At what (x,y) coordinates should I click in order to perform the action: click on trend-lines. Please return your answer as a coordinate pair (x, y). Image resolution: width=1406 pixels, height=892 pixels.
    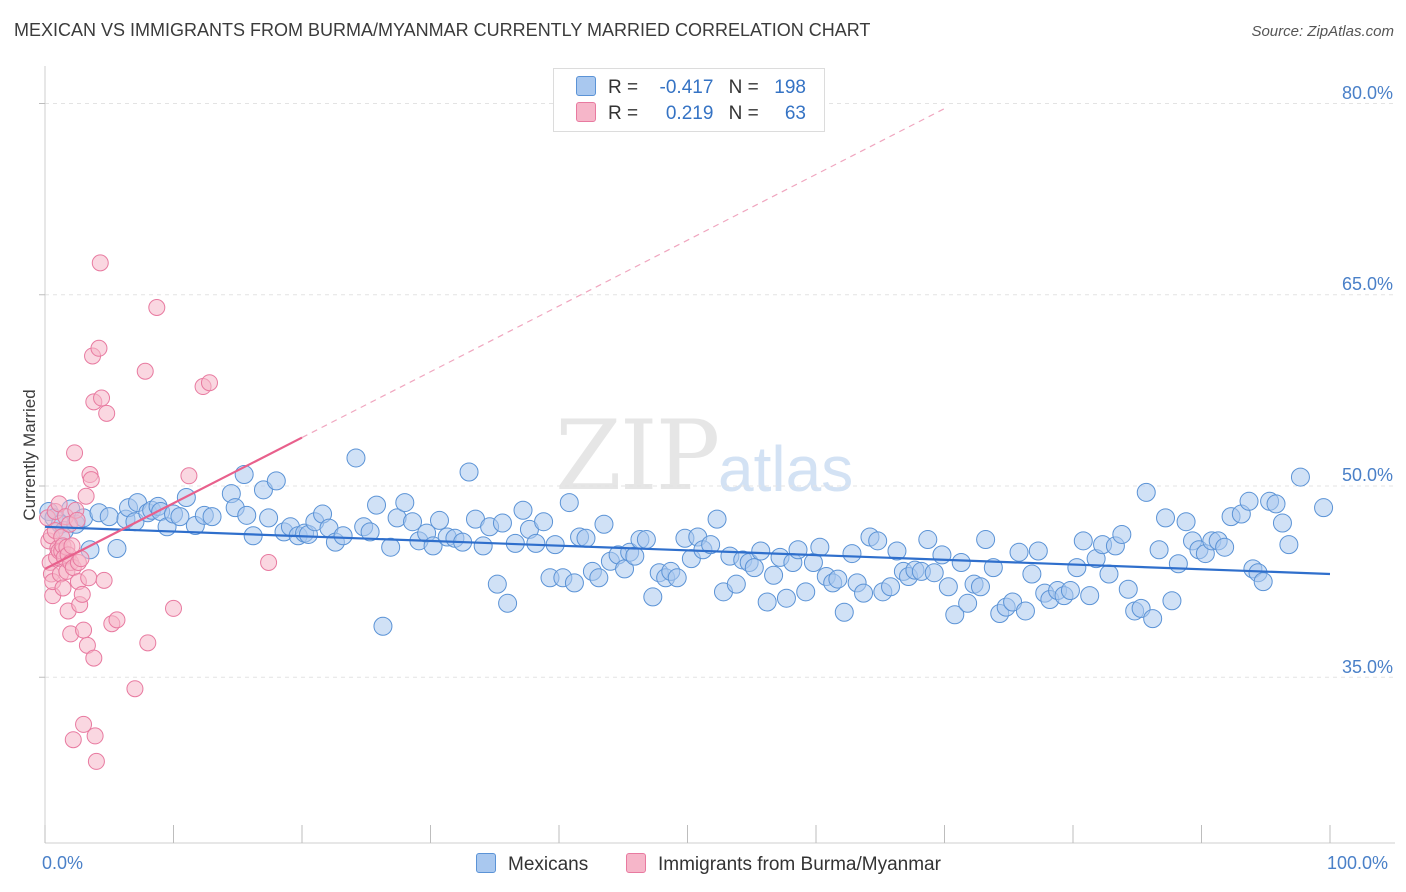
    Looking at the image, I should click on (687, 506).